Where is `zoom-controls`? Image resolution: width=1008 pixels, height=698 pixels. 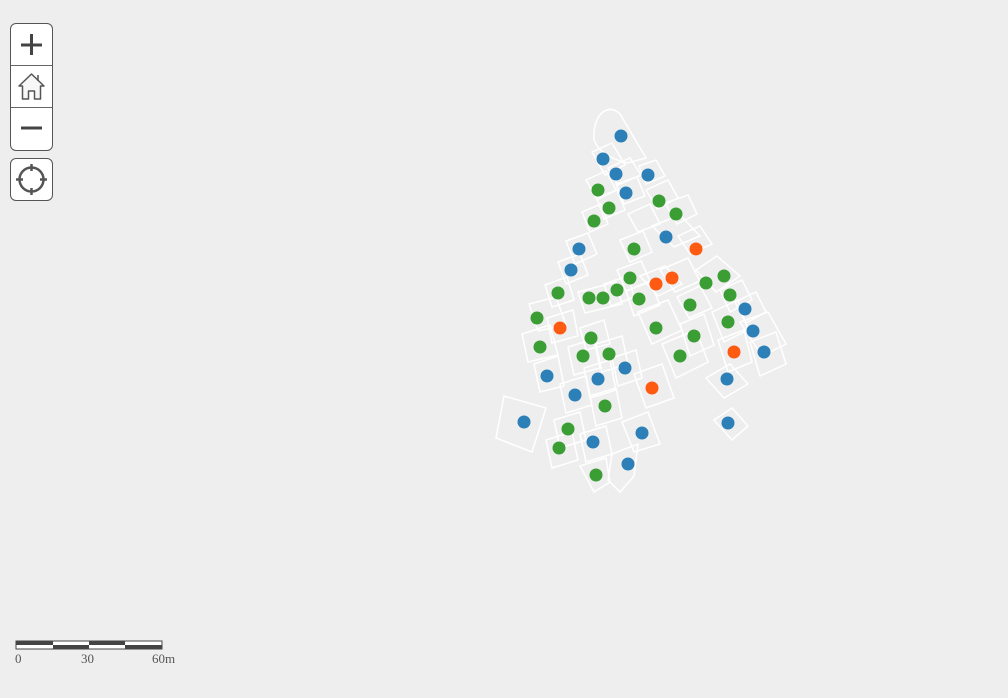 zoom-controls is located at coordinates (31, 87).